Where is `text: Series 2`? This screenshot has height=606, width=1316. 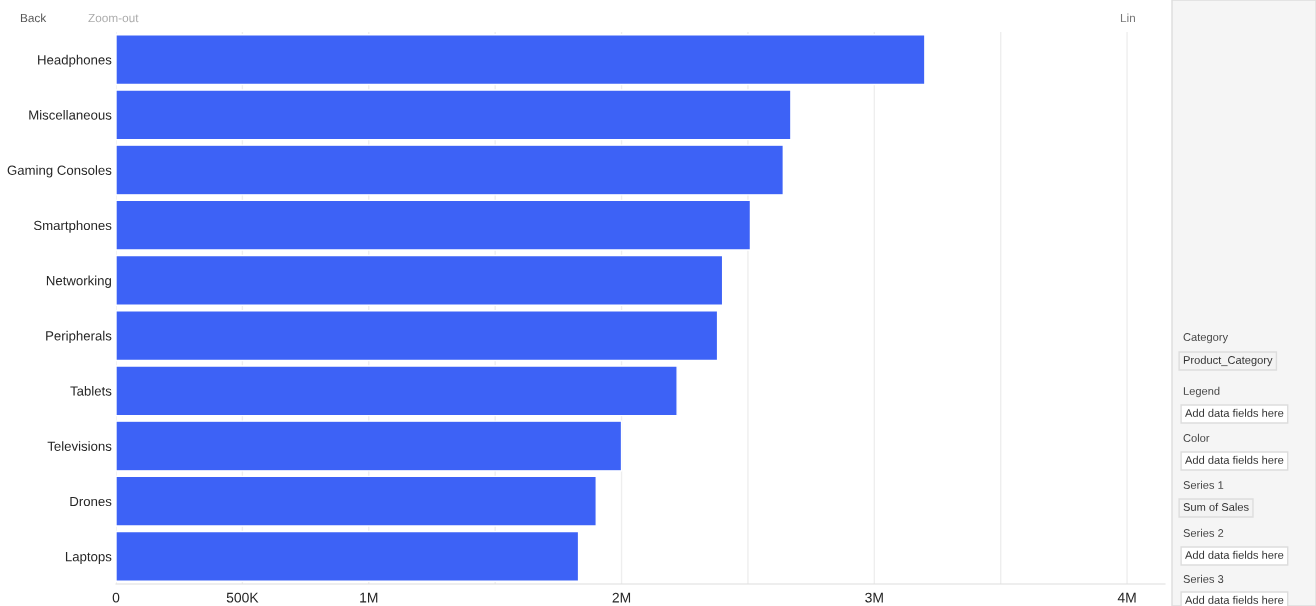 text: Series 2 is located at coordinates (1203, 532).